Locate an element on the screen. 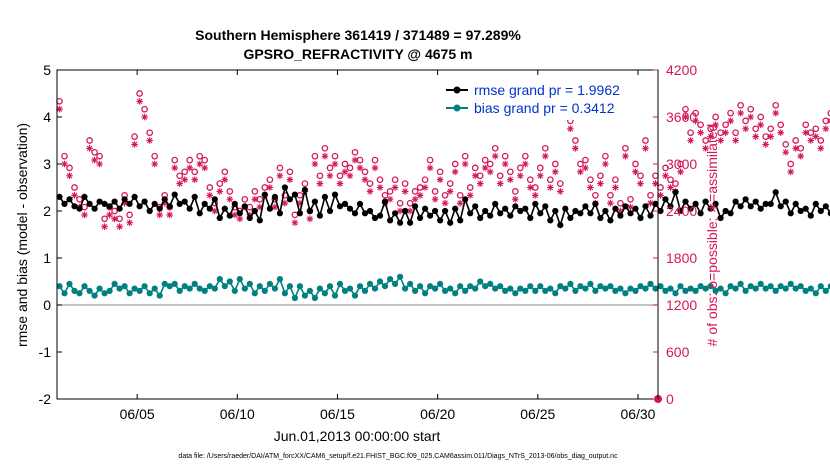  y-left-tick-label: 2 is located at coordinates (47, 211).